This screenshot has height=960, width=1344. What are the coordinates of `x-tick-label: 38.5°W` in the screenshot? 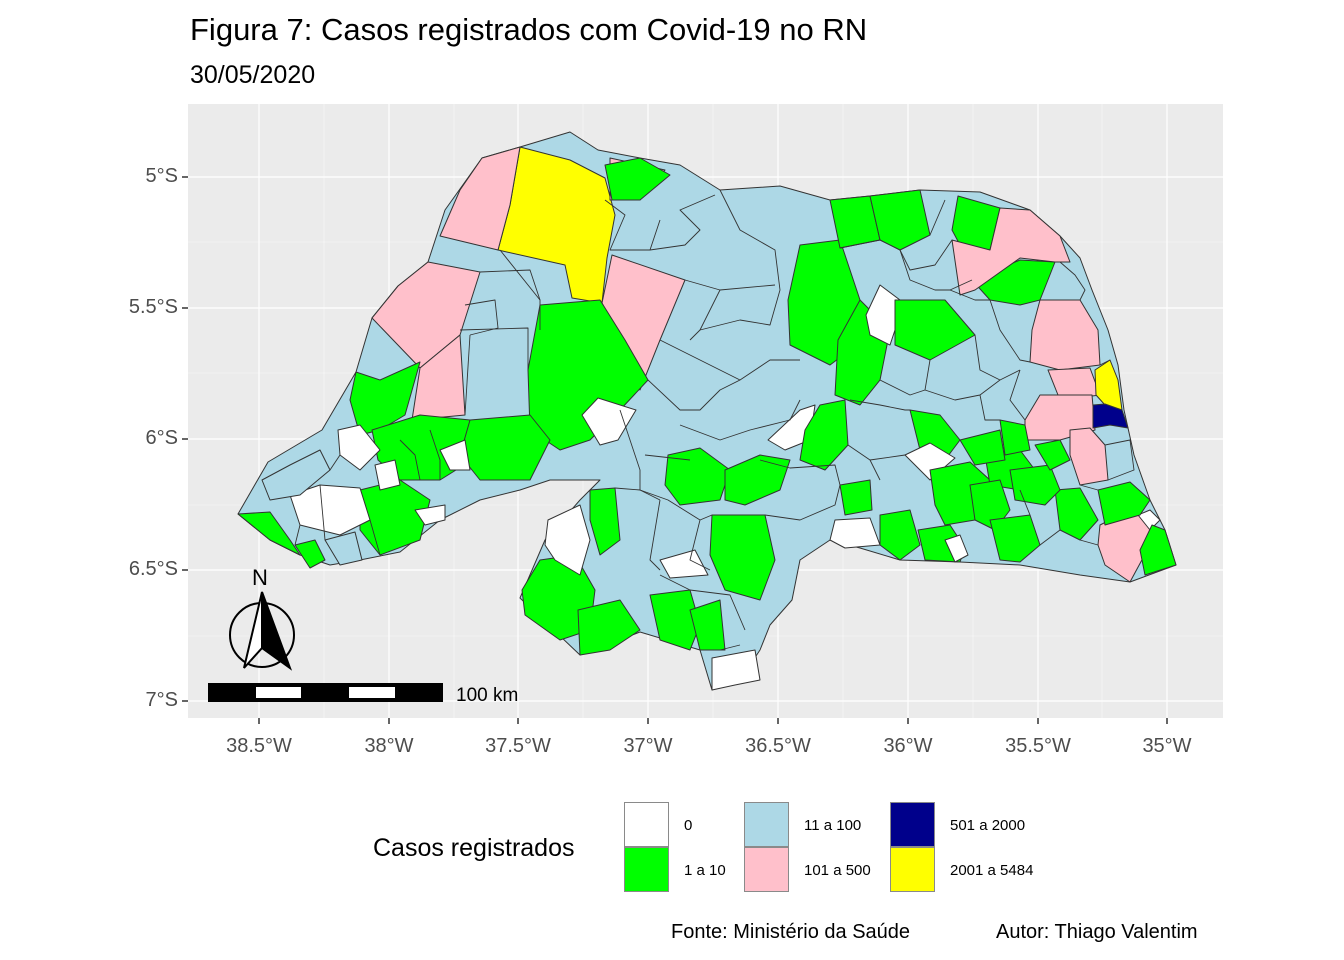 It's located at (259, 746).